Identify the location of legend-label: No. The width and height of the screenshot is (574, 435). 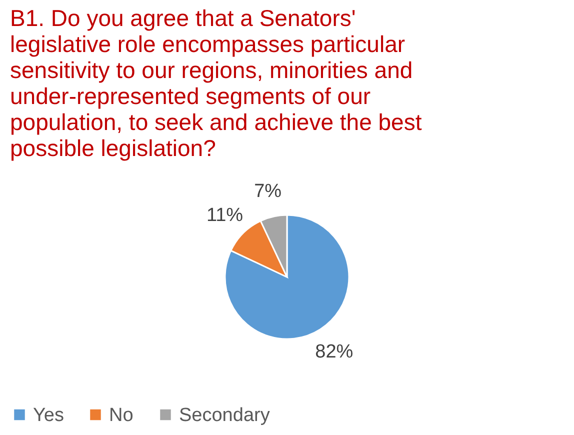
(121, 415).